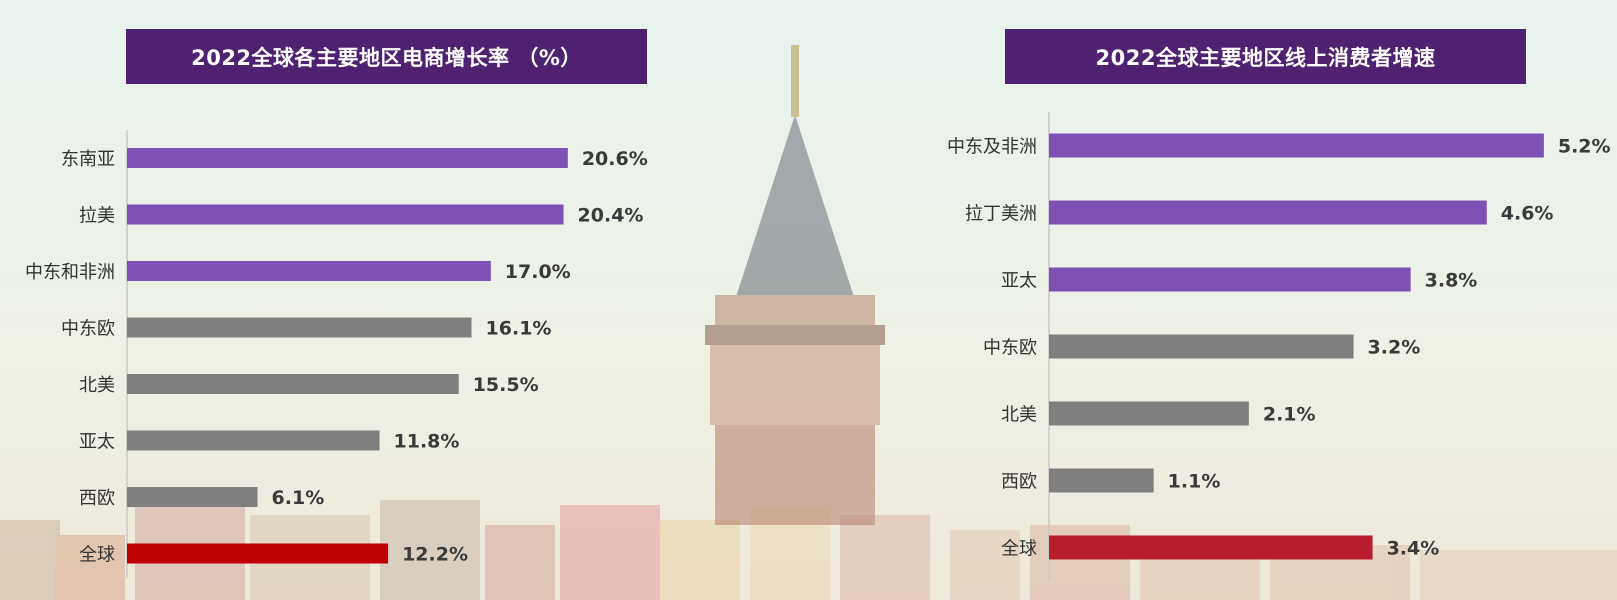 This screenshot has width=1617, height=600. What do you see at coordinates (298, 498) in the screenshot?
I see `value-label: 6.1%` at bounding box center [298, 498].